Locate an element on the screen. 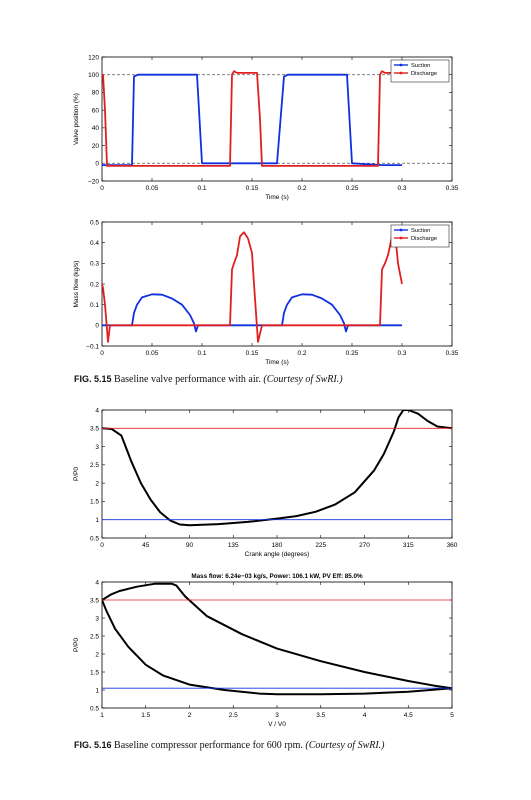  x-tick-label: 360 is located at coordinates (452, 545).